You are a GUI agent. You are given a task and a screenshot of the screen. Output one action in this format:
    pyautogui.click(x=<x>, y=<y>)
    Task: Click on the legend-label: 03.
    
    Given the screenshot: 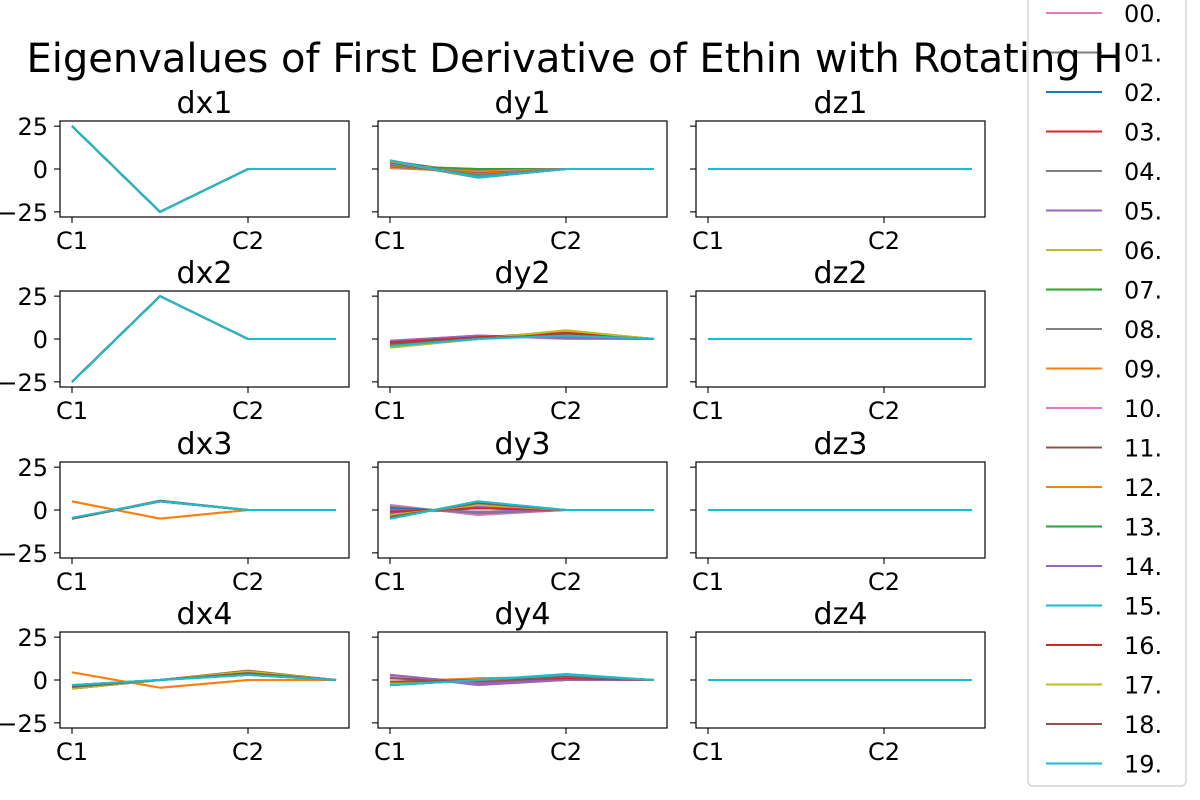 What is the action you would take?
    pyautogui.click(x=1143, y=133)
    